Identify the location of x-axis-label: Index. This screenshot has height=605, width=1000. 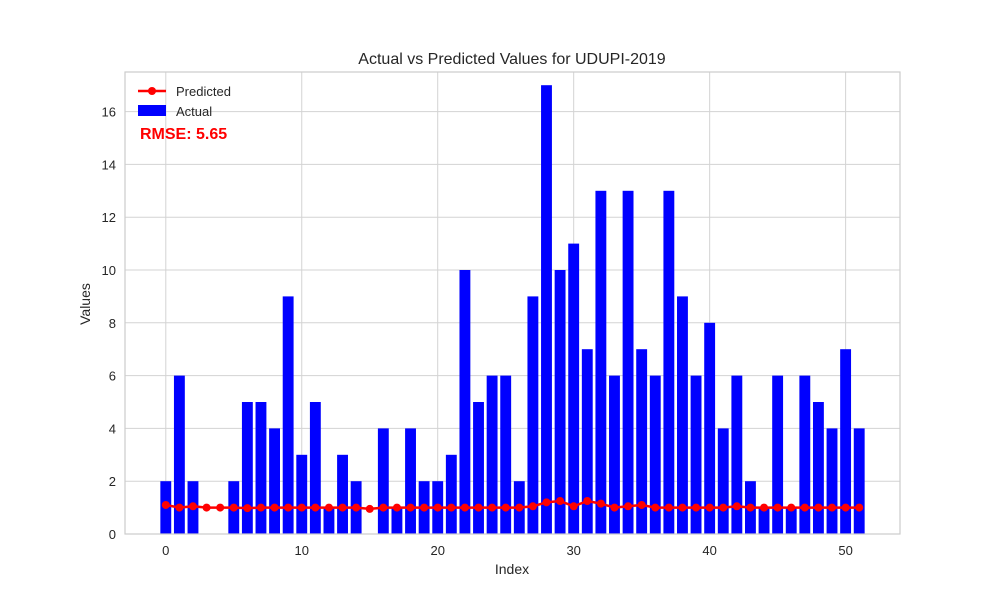
(512, 569).